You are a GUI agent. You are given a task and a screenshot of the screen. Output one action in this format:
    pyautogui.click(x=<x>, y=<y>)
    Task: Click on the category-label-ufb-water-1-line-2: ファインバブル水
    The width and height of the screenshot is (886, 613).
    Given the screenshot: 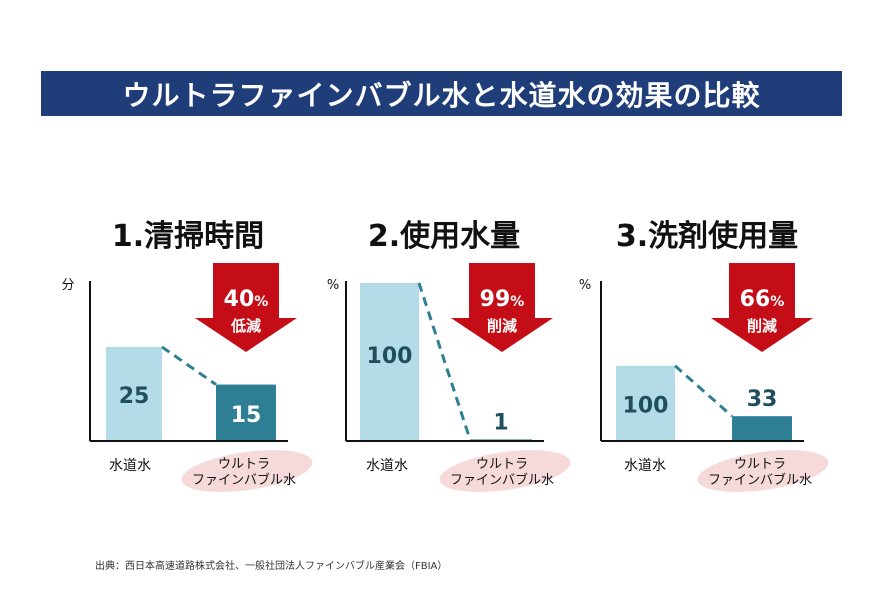 What is the action you would take?
    pyautogui.click(x=244, y=480)
    